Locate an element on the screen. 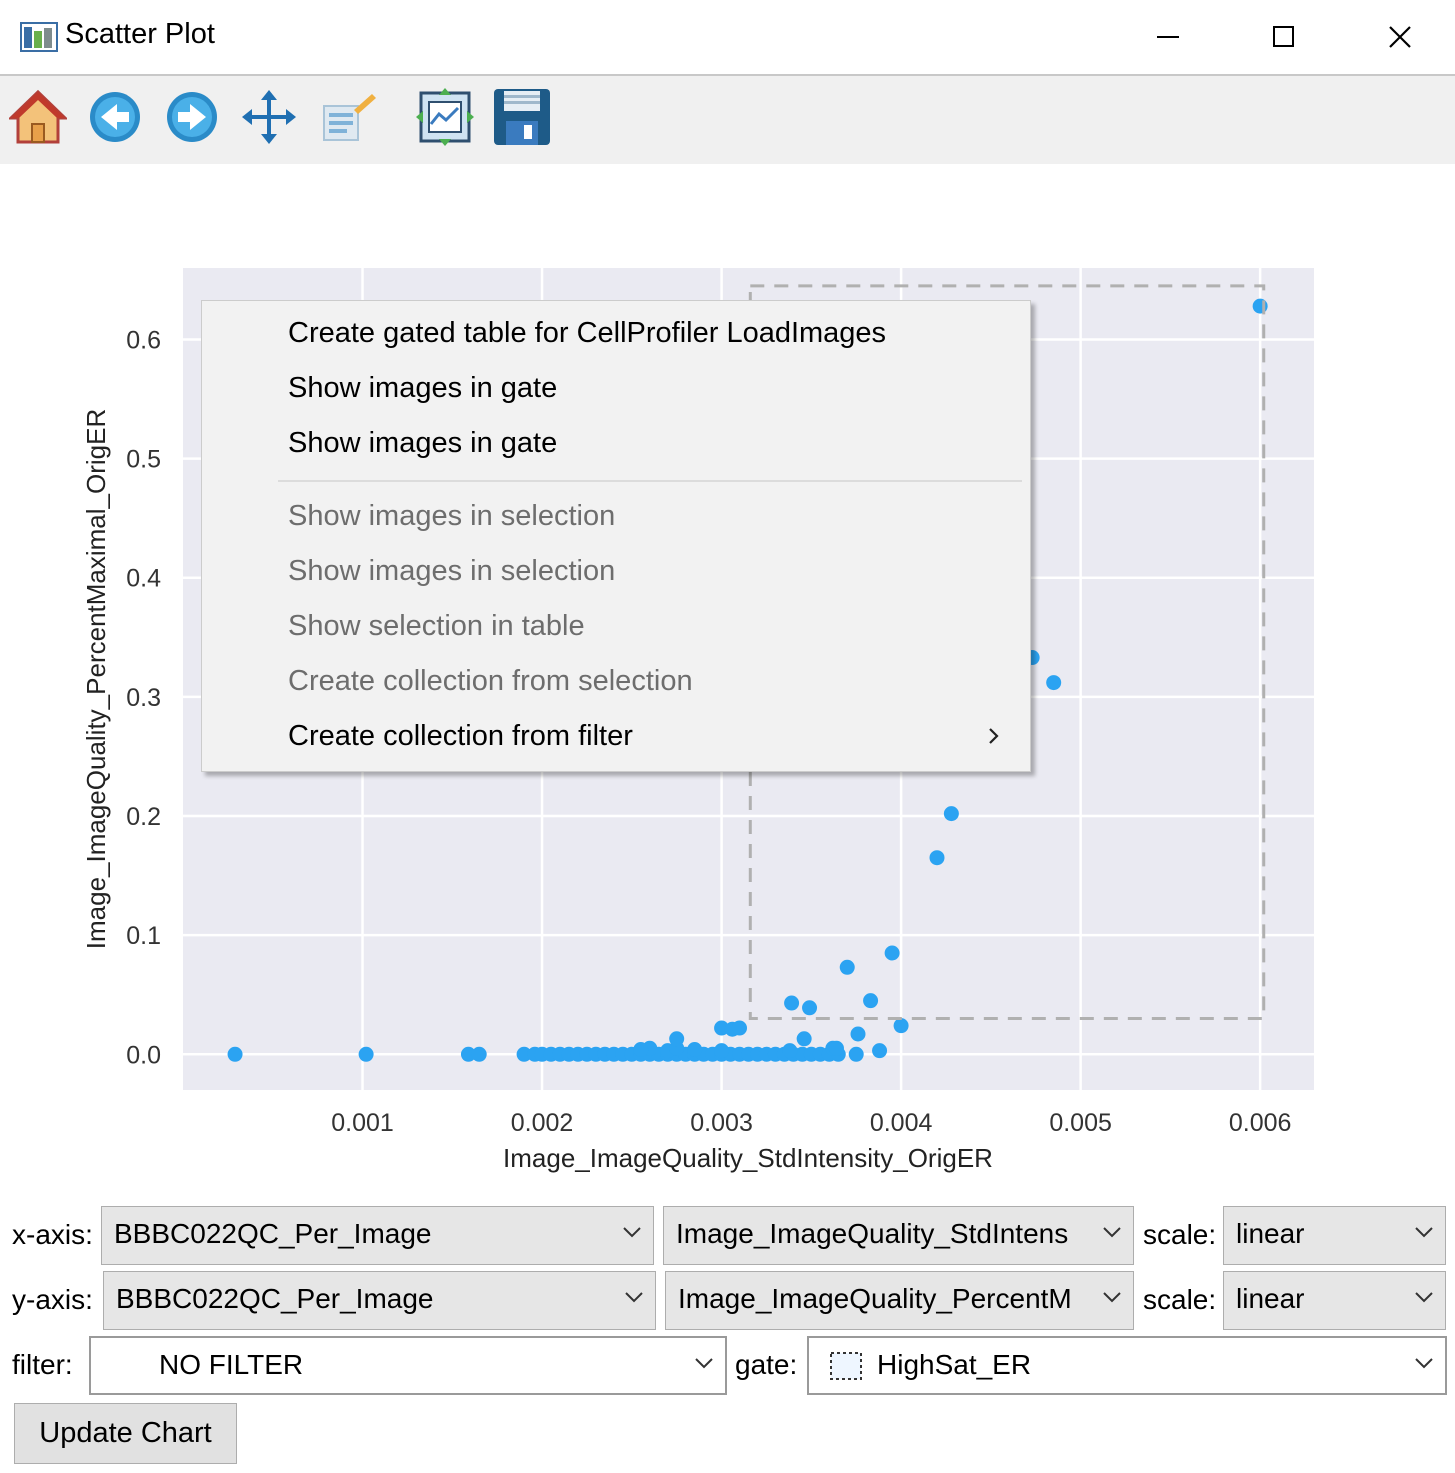 The width and height of the screenshot is (1455, 1473). x-axis-label: Image_ImageQuality_StdIntensity_OrigER is located at coordinates (748, 1158).